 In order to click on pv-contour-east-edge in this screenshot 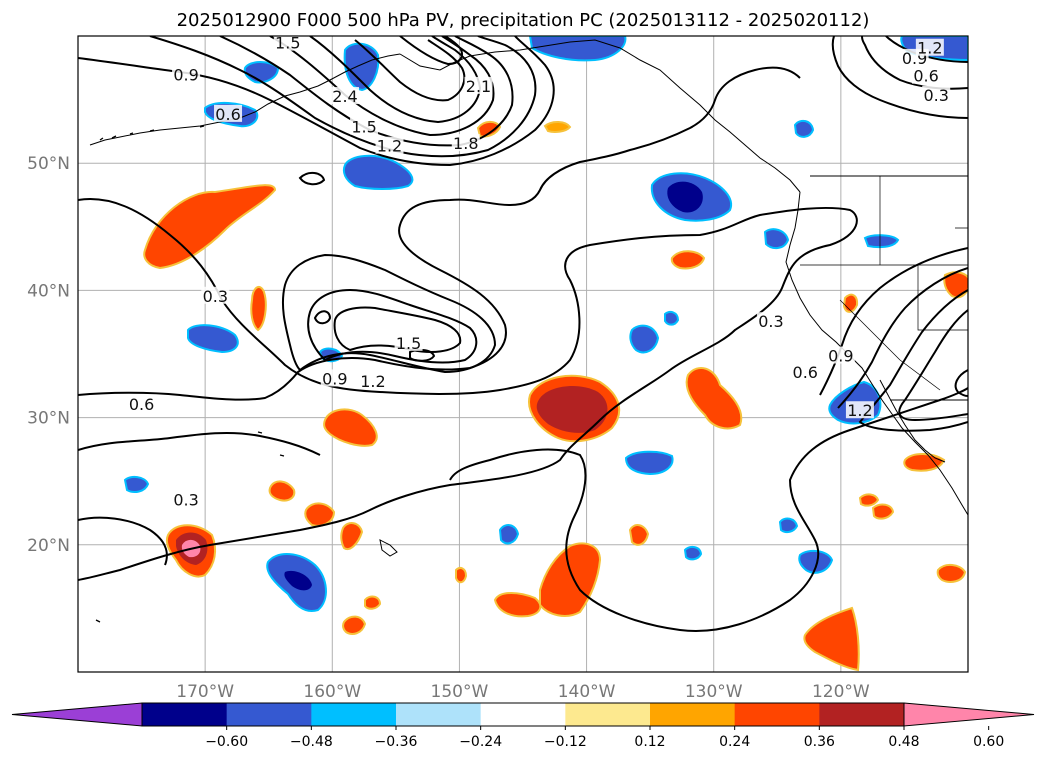, I will do `click(961, 383)`.